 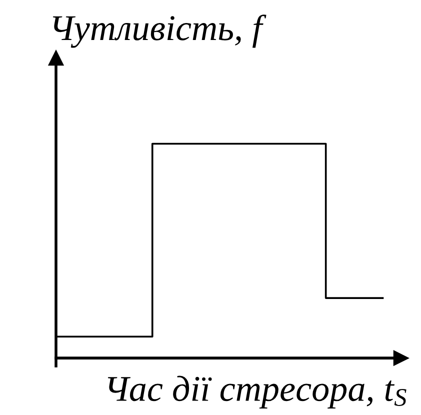 I want to click on y-axis-title: Чутливість, f, so click(x=159, y=31).